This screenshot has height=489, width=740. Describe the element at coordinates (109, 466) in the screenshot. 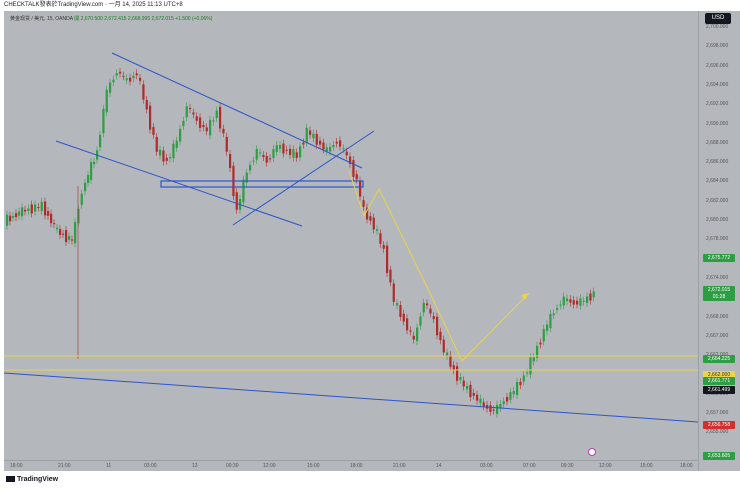

I see `time-tick-label: 11` at that location.